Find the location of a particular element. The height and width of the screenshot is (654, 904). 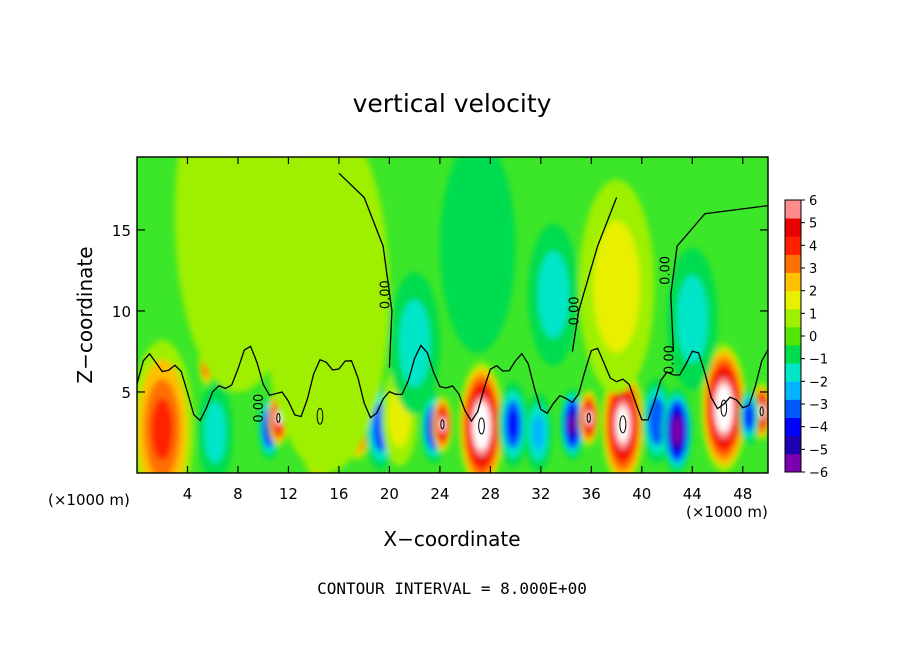

x-tick-label: 32 is located at coordinates (540, 494).